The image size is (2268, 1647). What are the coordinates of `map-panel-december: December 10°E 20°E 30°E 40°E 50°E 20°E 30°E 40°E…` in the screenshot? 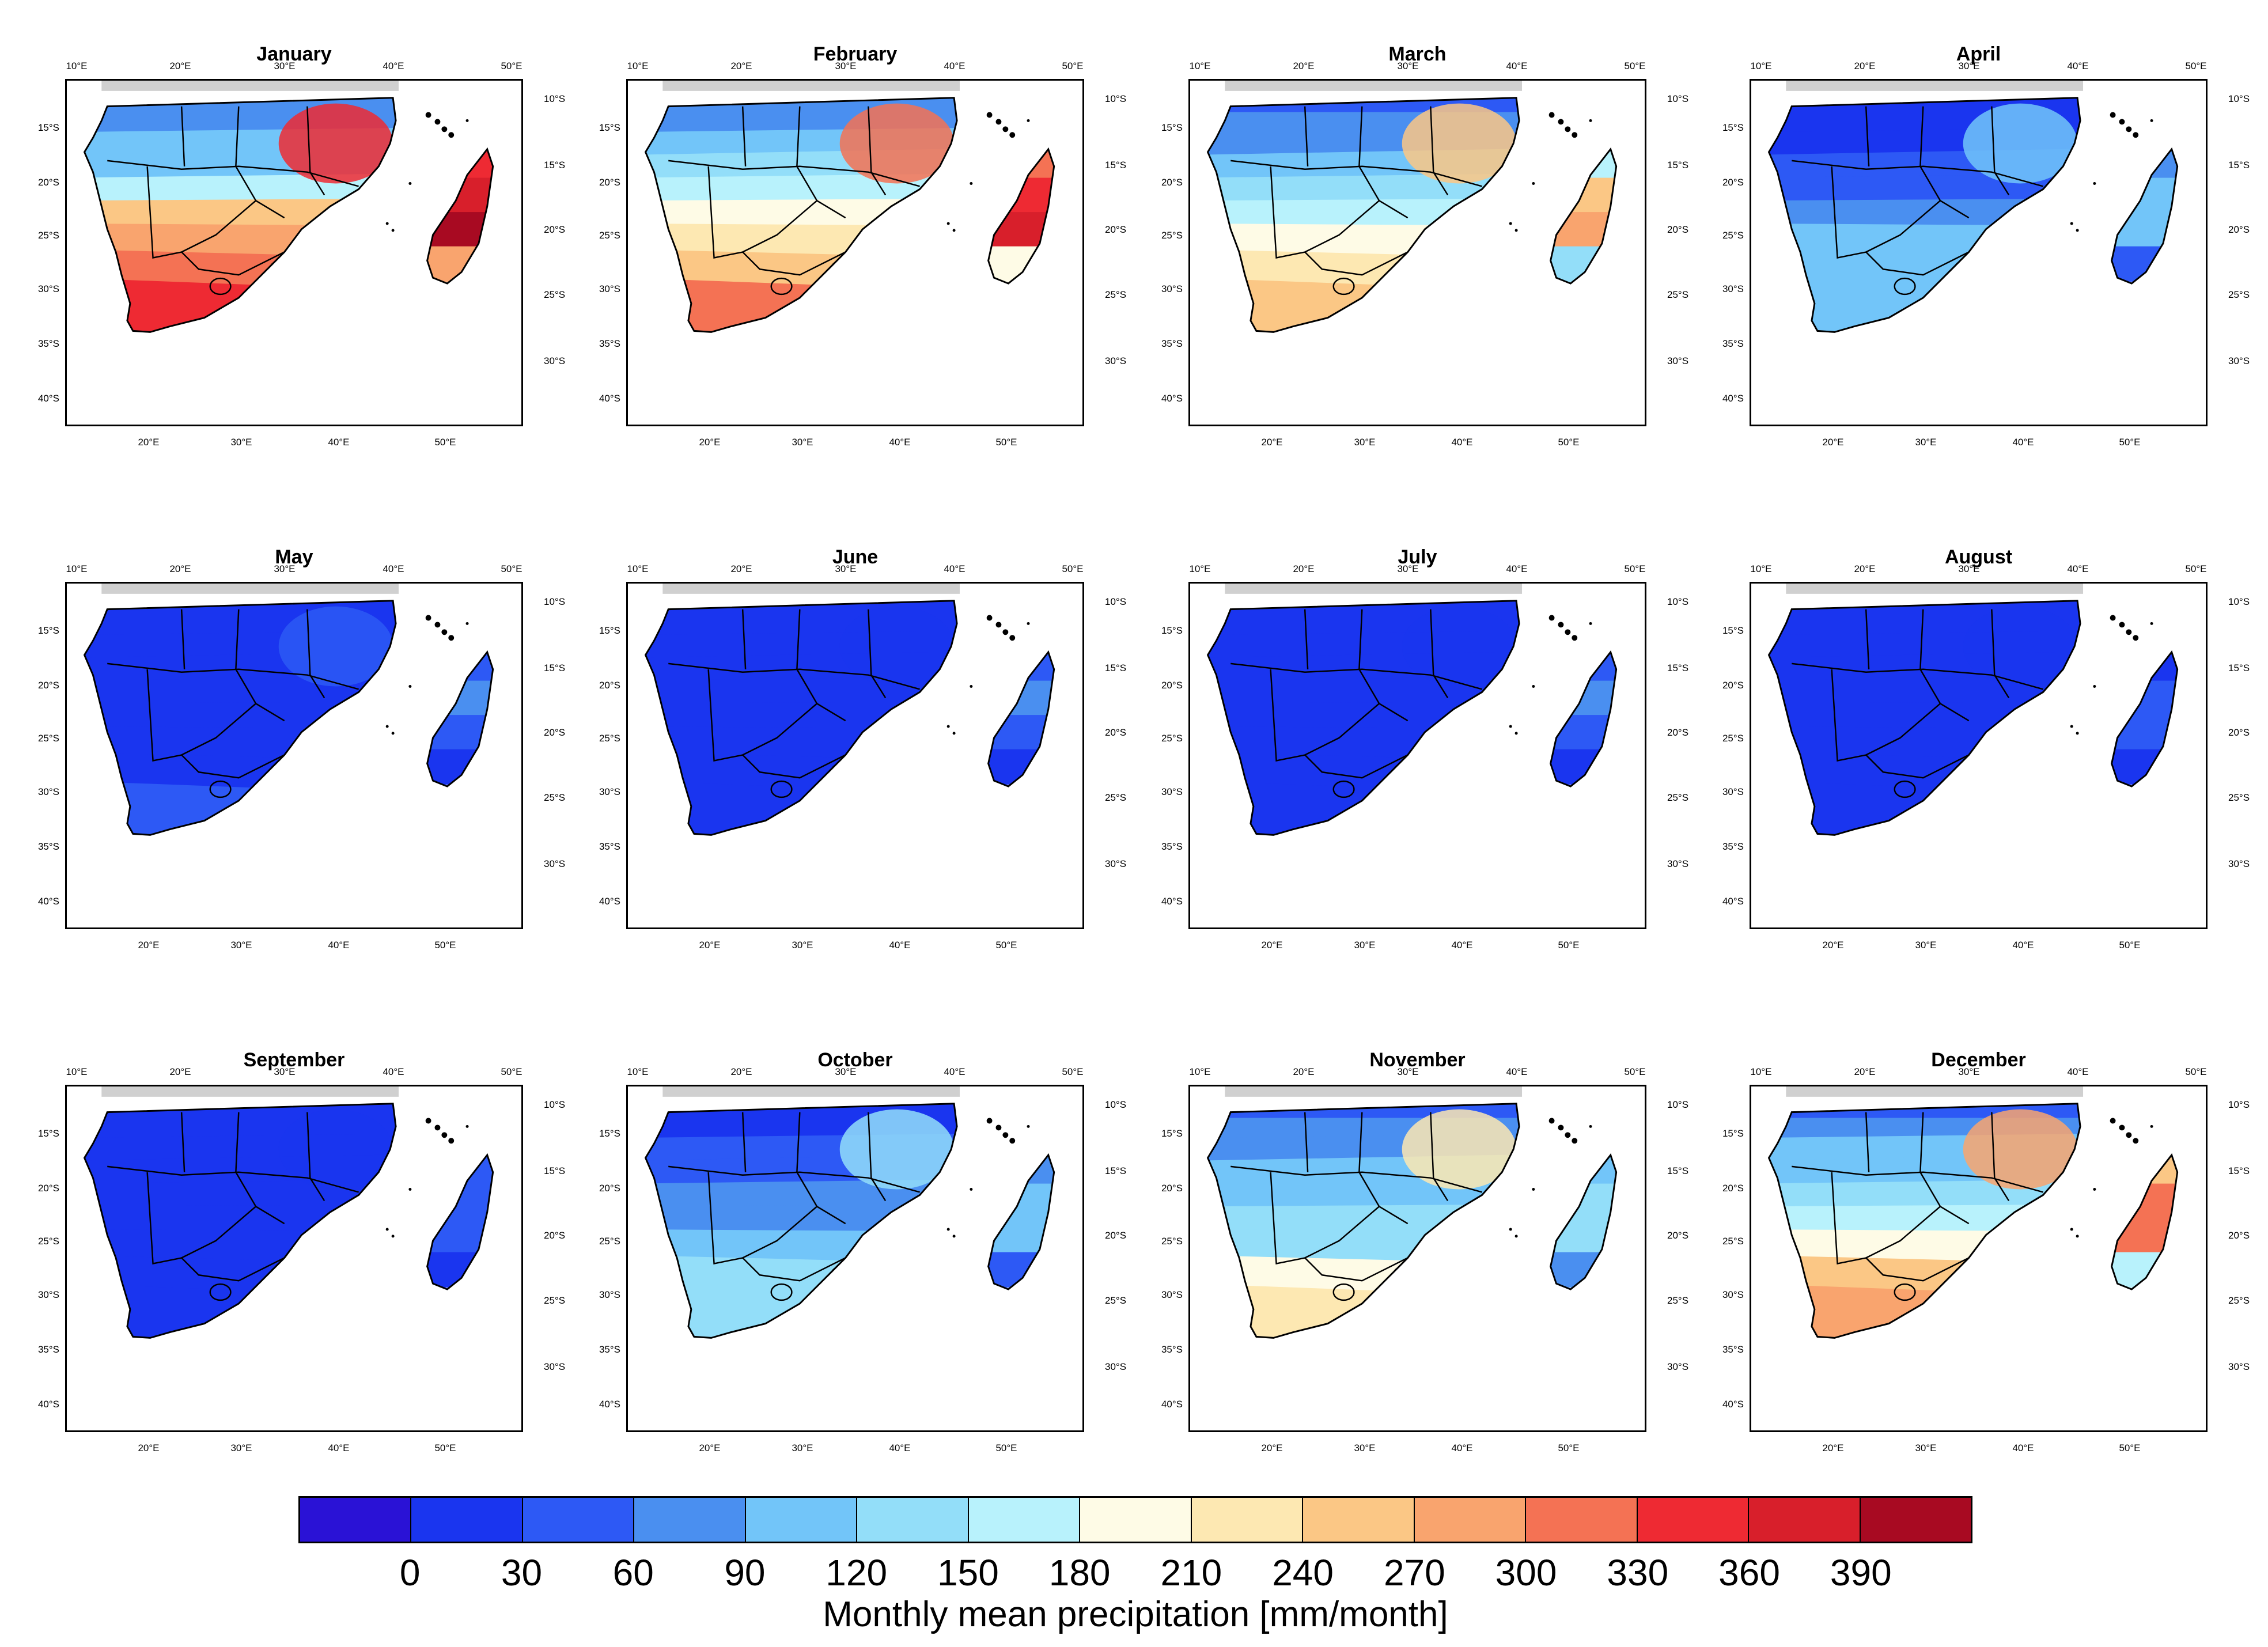 It's located at (1986, 1251).